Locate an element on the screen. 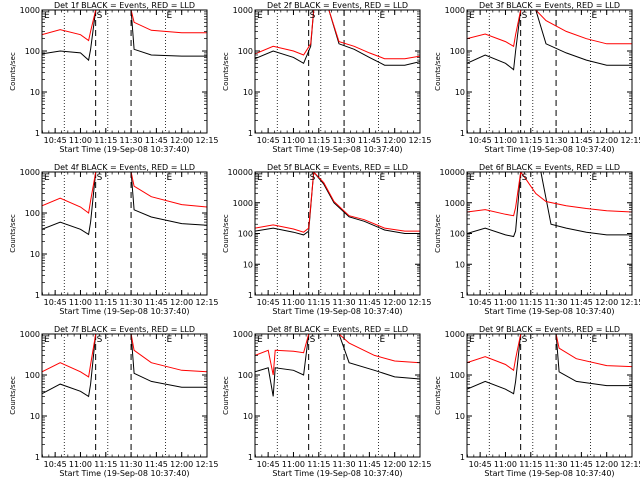  panel-title: Det 7f BLACK = Events, RED = LLD is located at coordinates (124, 329).